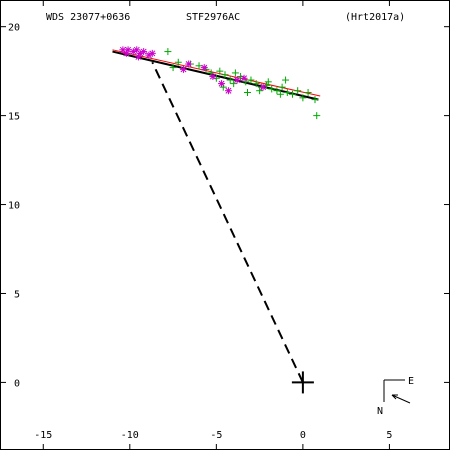  I want to click on y-tick-label: 0, so click(17, 383).